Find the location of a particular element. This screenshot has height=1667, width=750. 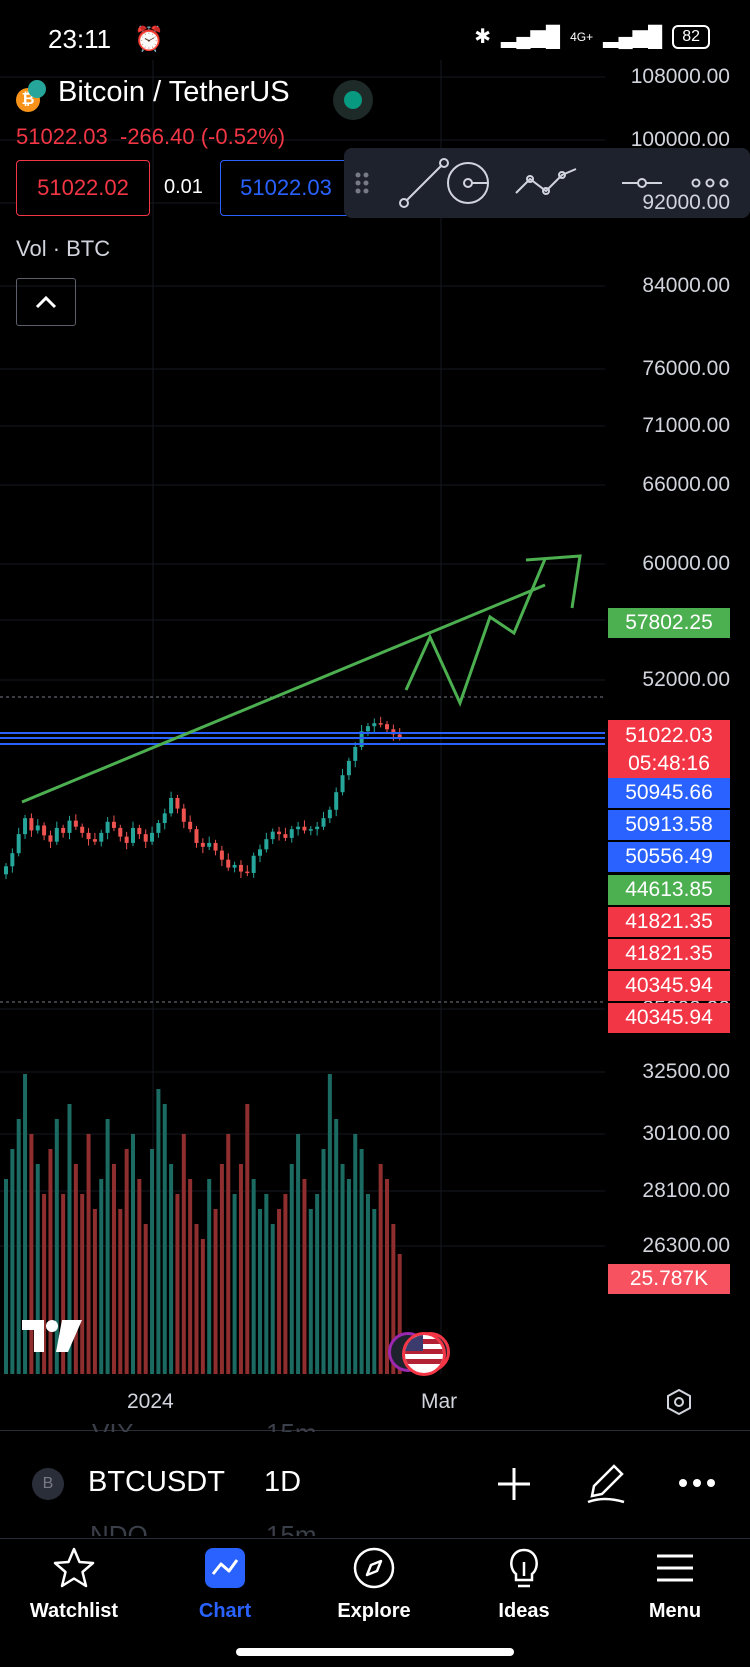

alarm-icon: ⏰ is located at coordinates (149, 39).